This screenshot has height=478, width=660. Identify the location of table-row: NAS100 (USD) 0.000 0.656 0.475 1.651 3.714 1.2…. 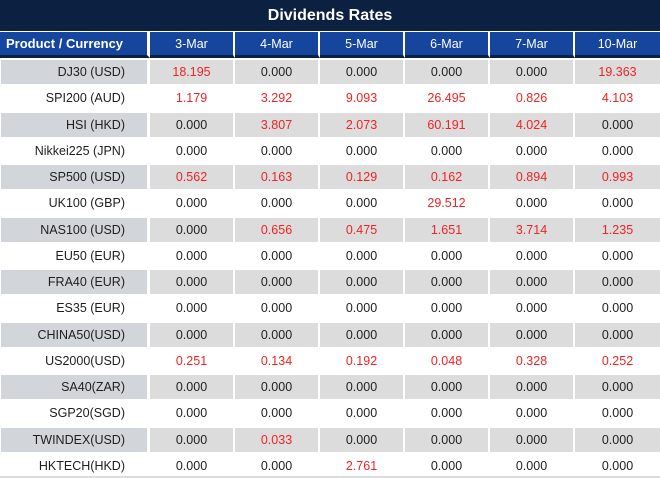
(330, 228).